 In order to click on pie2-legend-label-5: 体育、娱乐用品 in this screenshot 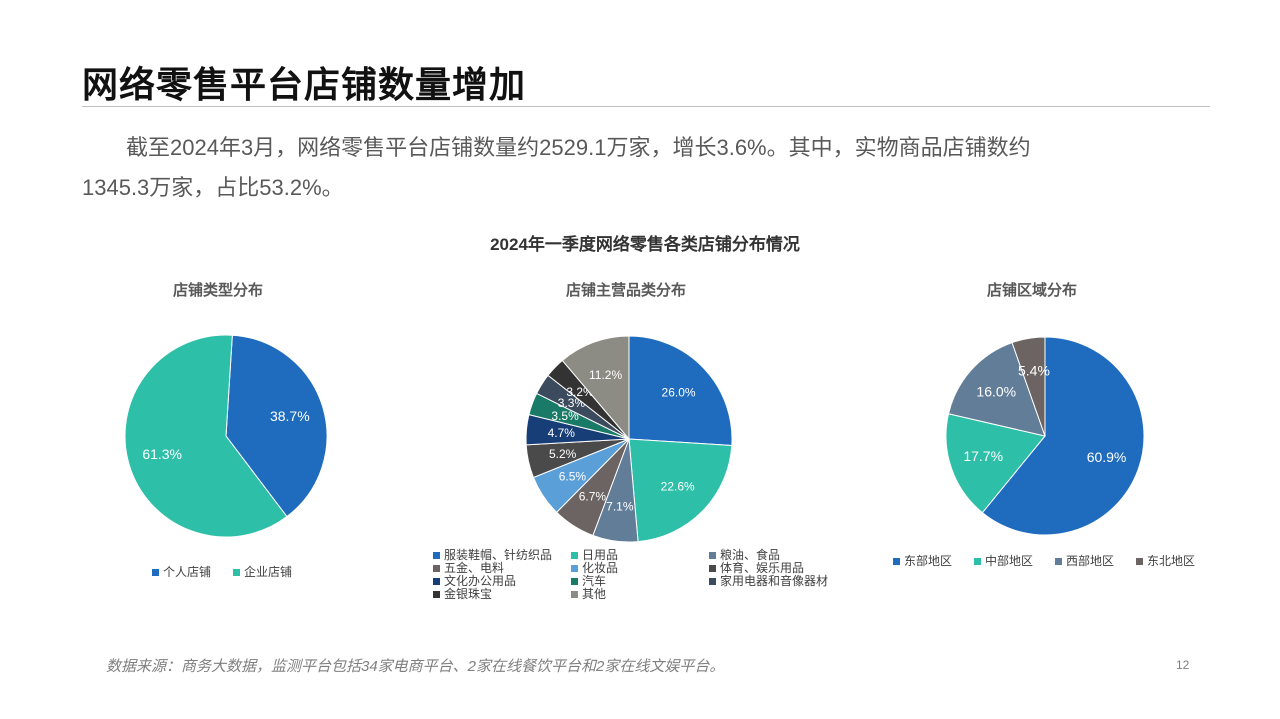, I will do `click(762, 568)`.